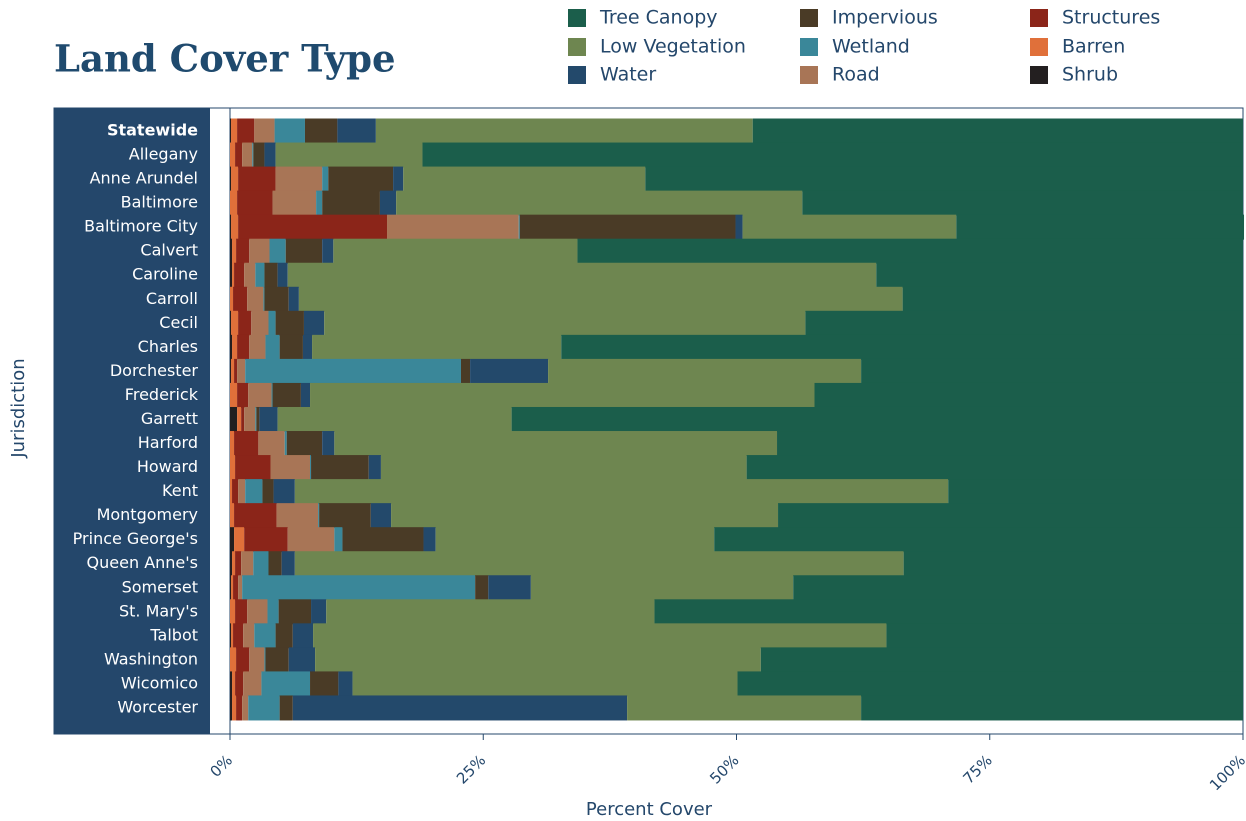 This screenshot has width=1246, height=821. What do you see at coordinates (169, 418) in the screenshot?
I see `category-label: Garrett` at bounding box center [169, 418].